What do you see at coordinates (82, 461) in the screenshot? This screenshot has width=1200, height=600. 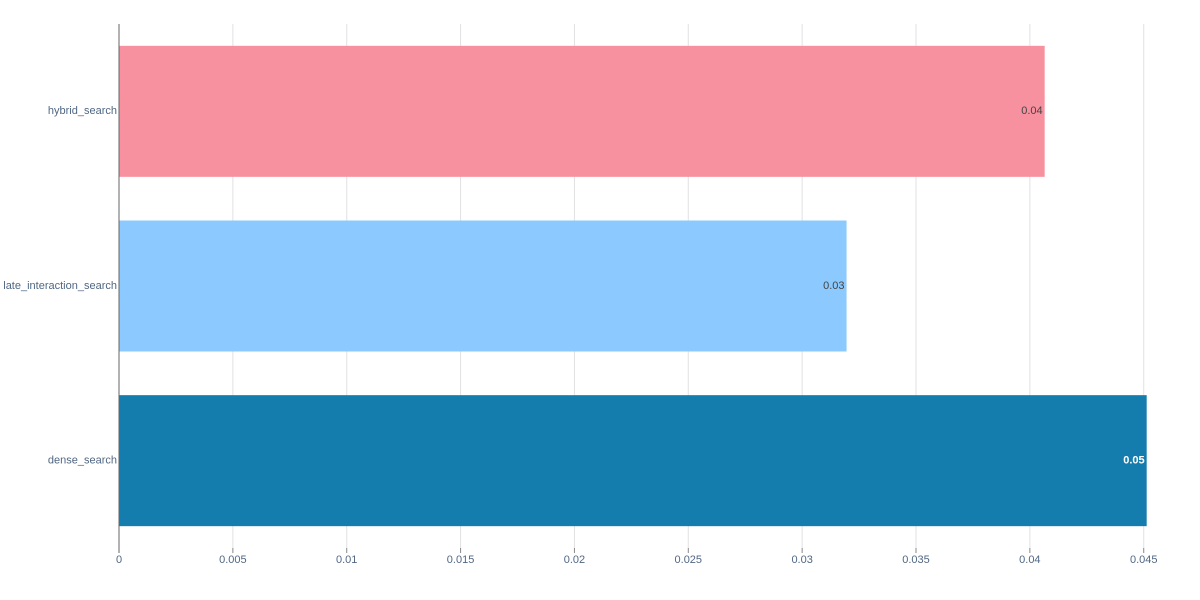 I see `y-tick-label: dense_search` at bounding box center [82, 461].